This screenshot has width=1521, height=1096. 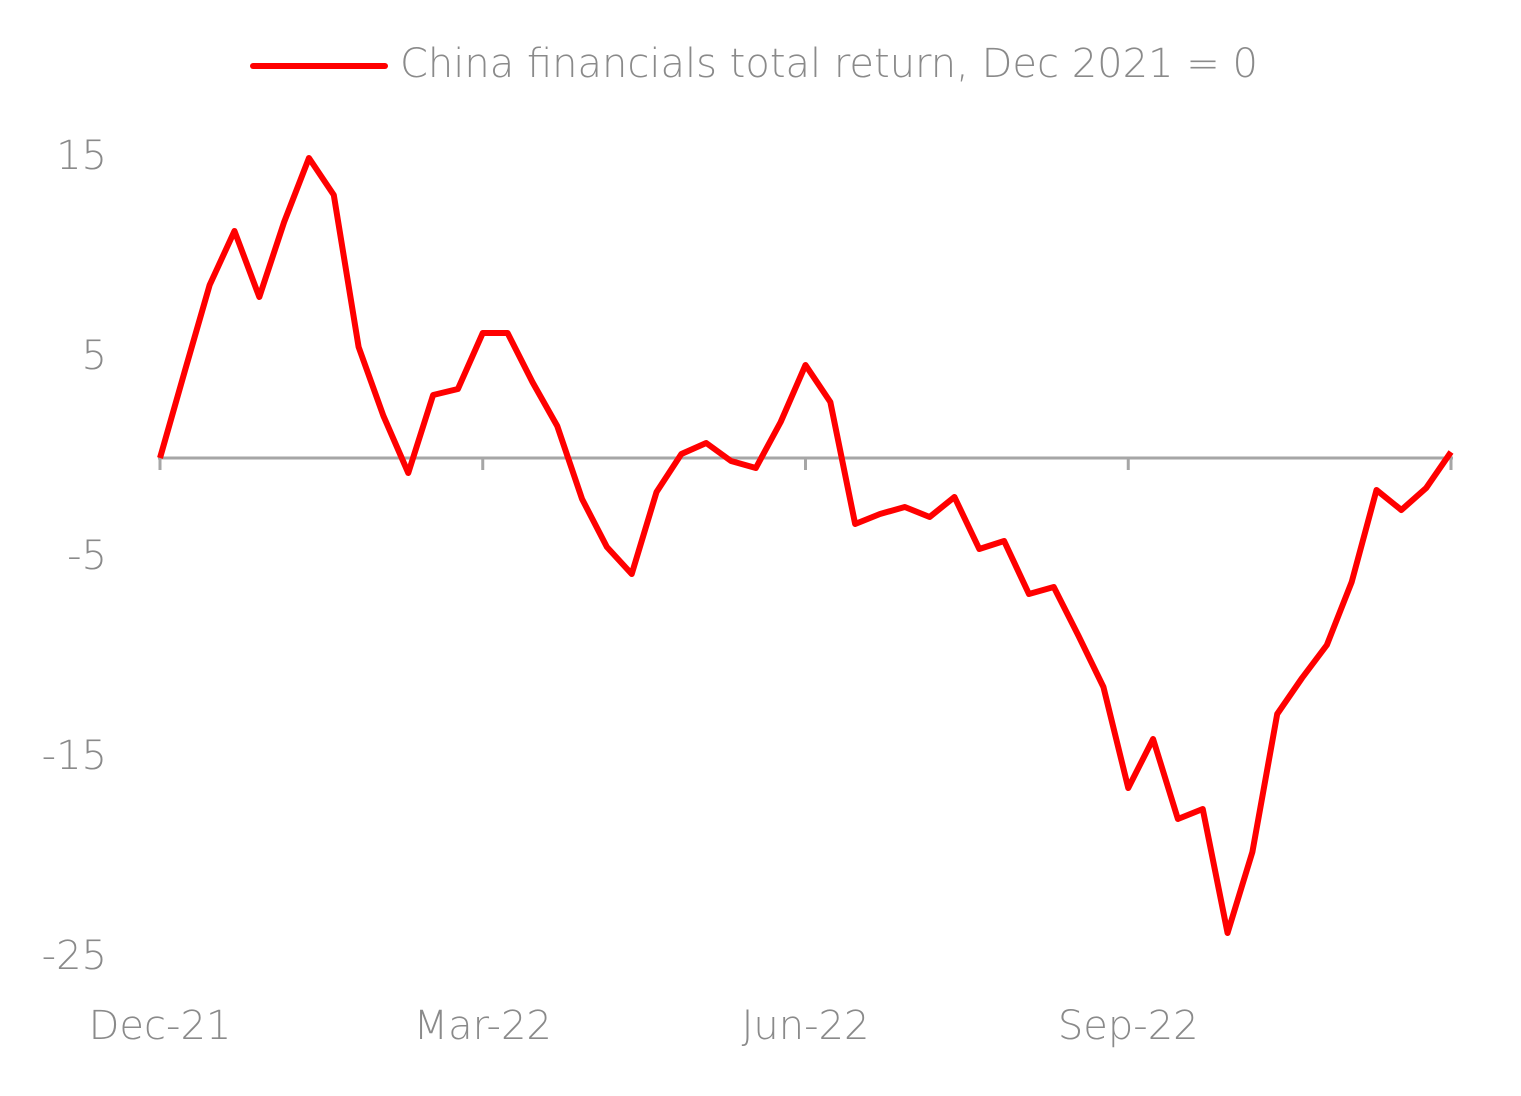 What do you see at coordinates (81, 156) in the screenshot?
I see `y-tick-label: 15` at bounding box center [81, 156].